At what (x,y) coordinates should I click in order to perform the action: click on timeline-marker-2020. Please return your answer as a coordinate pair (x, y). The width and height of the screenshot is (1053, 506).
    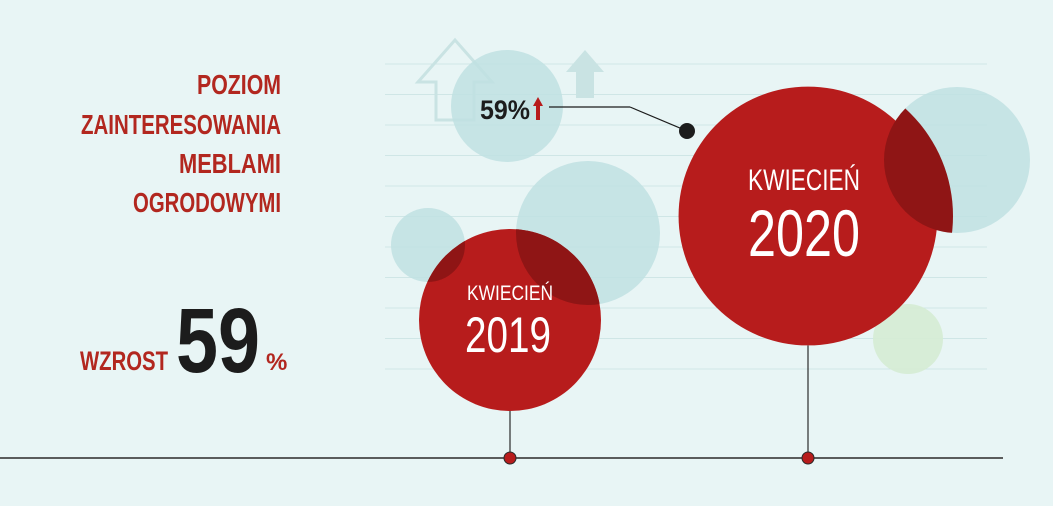
    Looking at the image, I should click on (808, 458).